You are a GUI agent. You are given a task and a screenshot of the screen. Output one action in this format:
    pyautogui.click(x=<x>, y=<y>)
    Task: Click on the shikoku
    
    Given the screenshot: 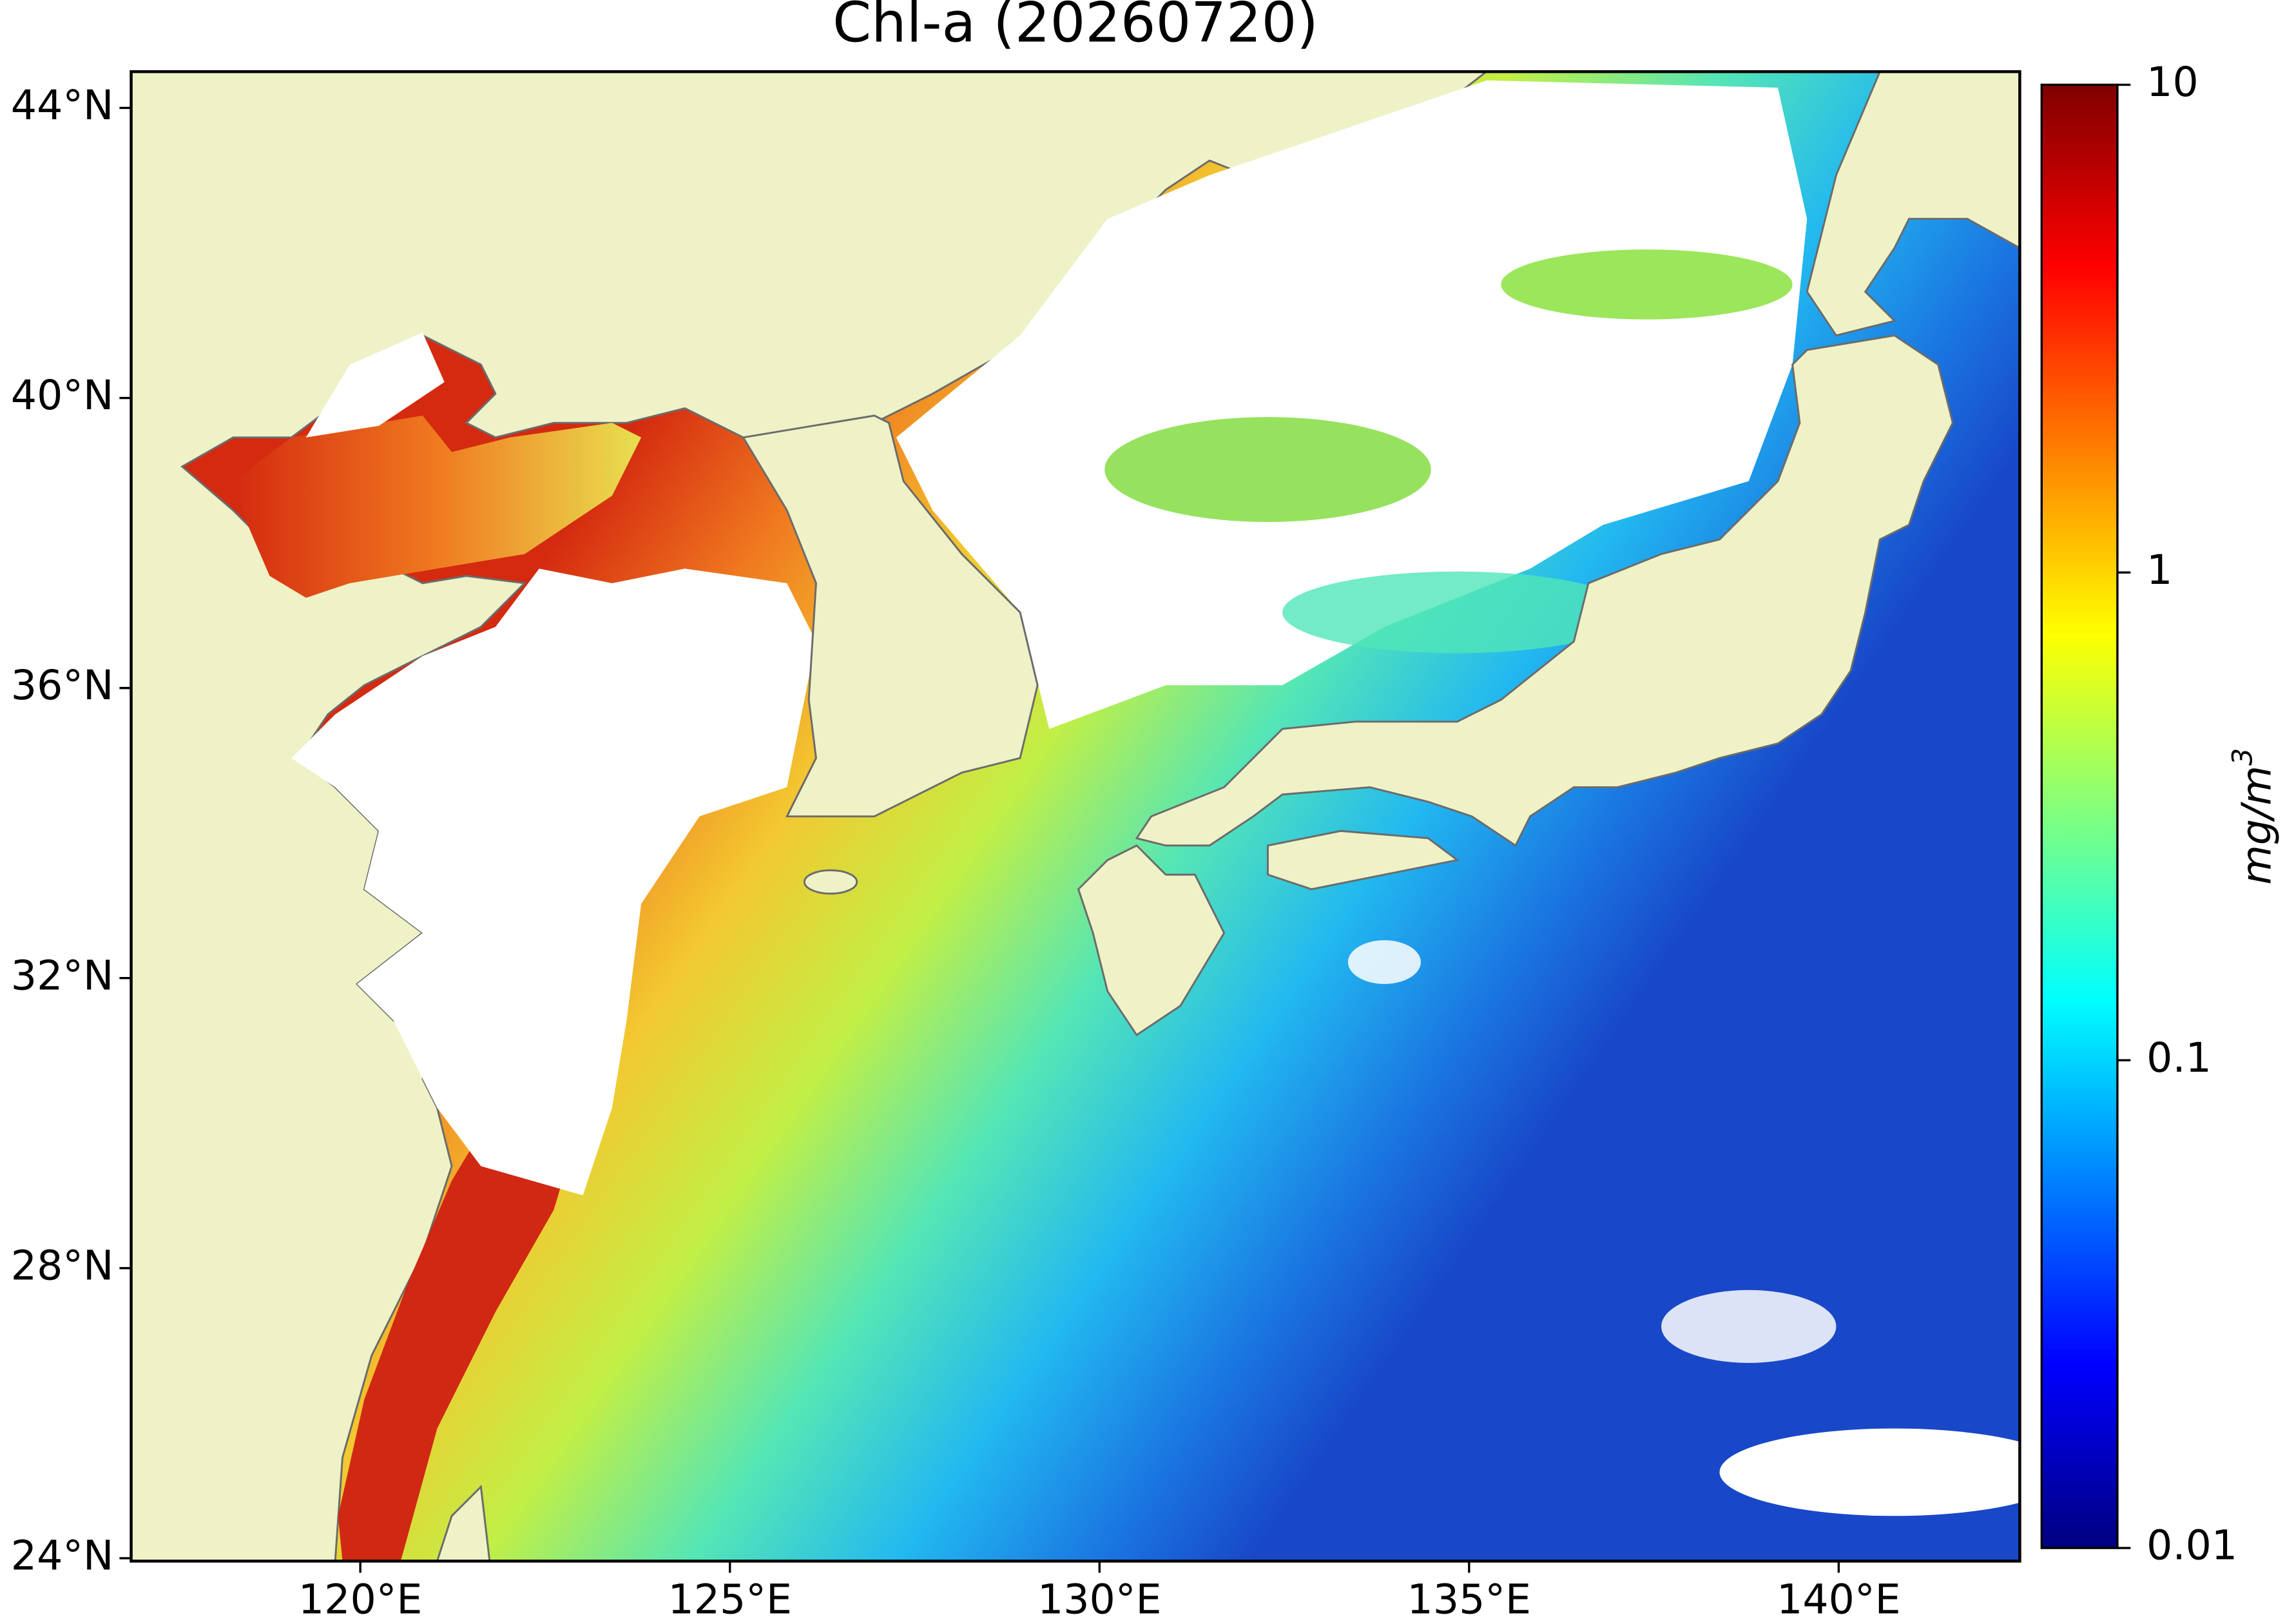 What is the action you would take?
    pyautogui.click(x=1363, y=860)
    